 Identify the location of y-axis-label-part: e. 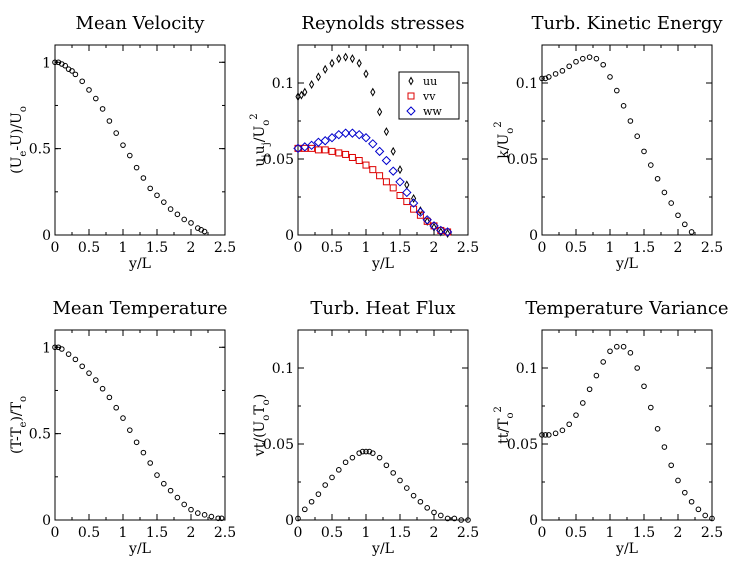
(23, 154).